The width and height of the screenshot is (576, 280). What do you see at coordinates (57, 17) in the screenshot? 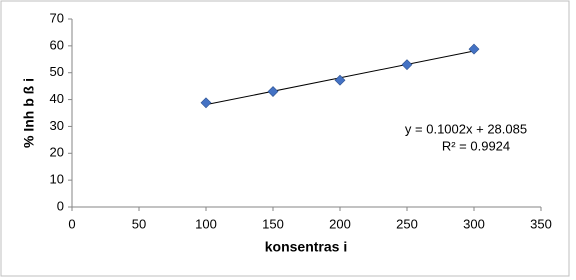
I see `y-tick-label: 70` at bounding box center [57, 17].